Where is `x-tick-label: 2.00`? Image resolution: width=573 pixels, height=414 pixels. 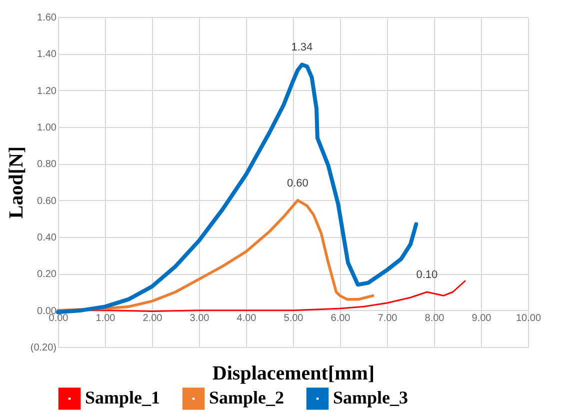 x-tick-label: 2.00 is located at coordinates (152, 318).